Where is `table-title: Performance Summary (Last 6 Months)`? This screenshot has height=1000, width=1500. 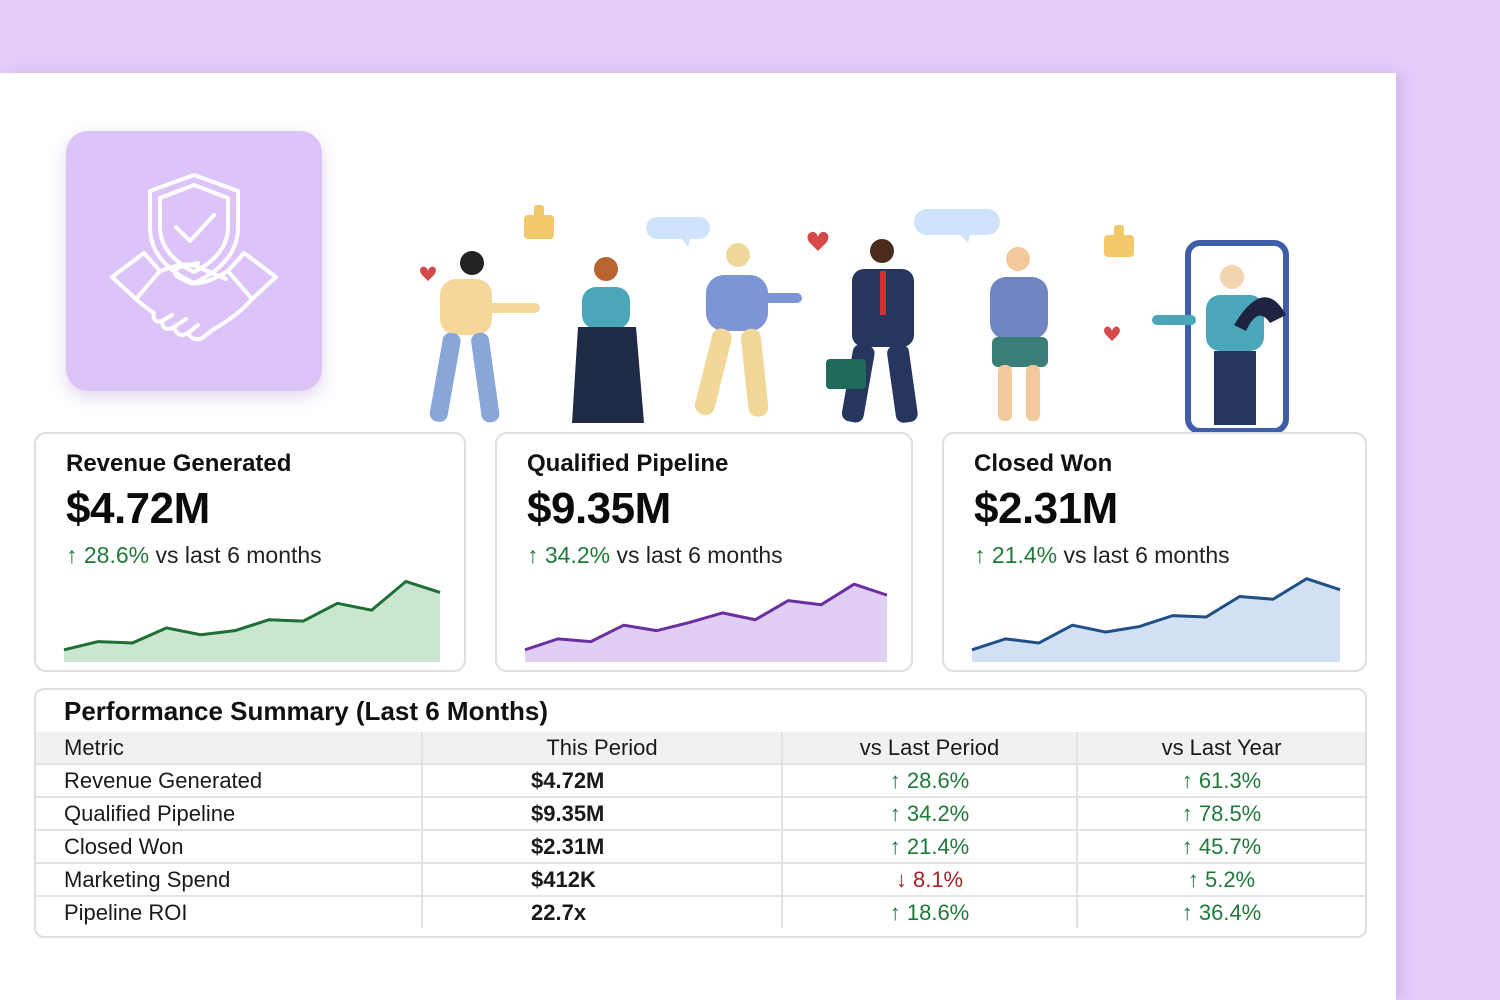 table-title: Performance Summary (Last 6 Months) is located at coordinates (306, 711).